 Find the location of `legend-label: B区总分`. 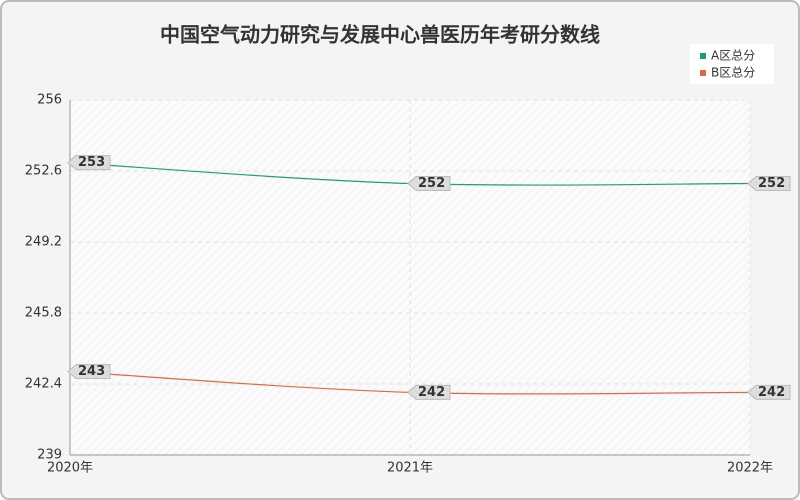

legend-label: B区总分 is located at coordinates (733, 73).